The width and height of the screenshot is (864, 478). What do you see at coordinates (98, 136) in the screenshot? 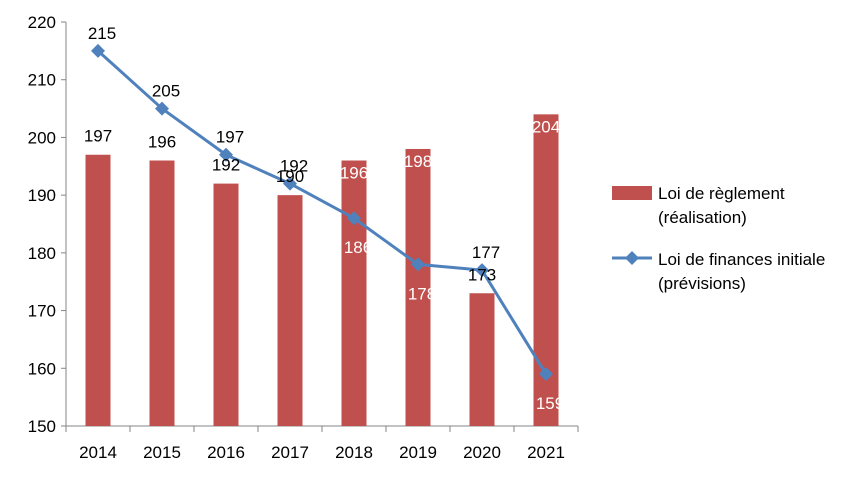
I see `bar-data-label: 197` at bounding box center [98, 136].